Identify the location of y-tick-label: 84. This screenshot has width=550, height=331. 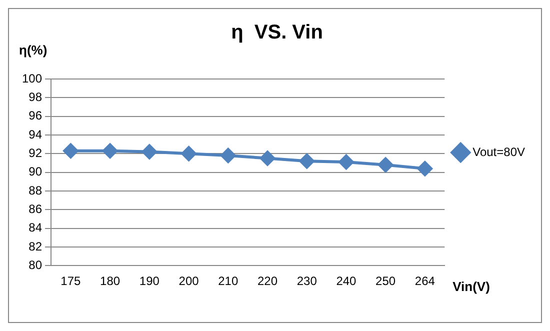
(35, 227).